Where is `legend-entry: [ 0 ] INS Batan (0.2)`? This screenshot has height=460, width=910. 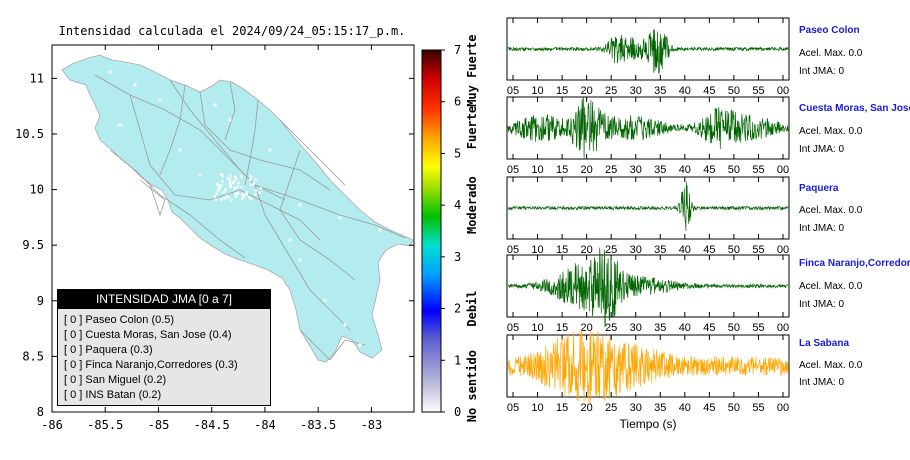 legend-entry: [ 0 ] INS Batan (0.2) is located at coordinates (113, 395).